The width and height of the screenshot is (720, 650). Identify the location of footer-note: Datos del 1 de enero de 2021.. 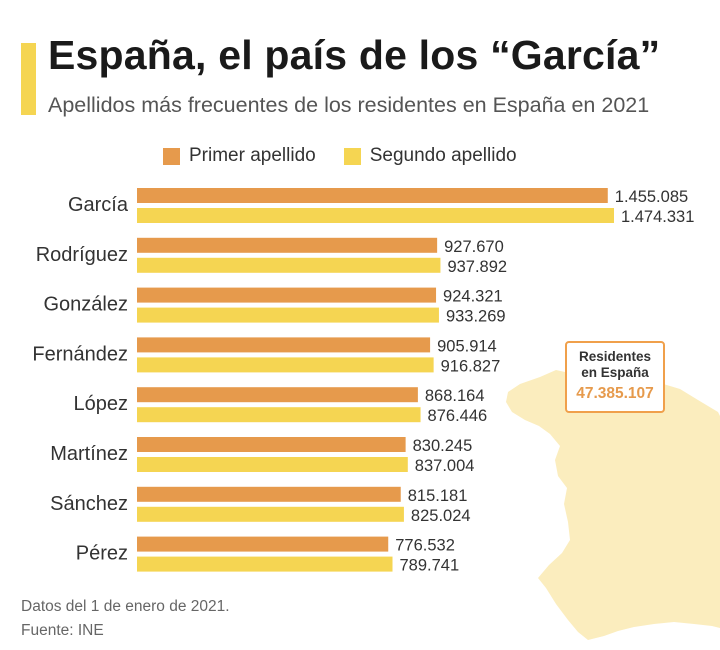
(125, 606).